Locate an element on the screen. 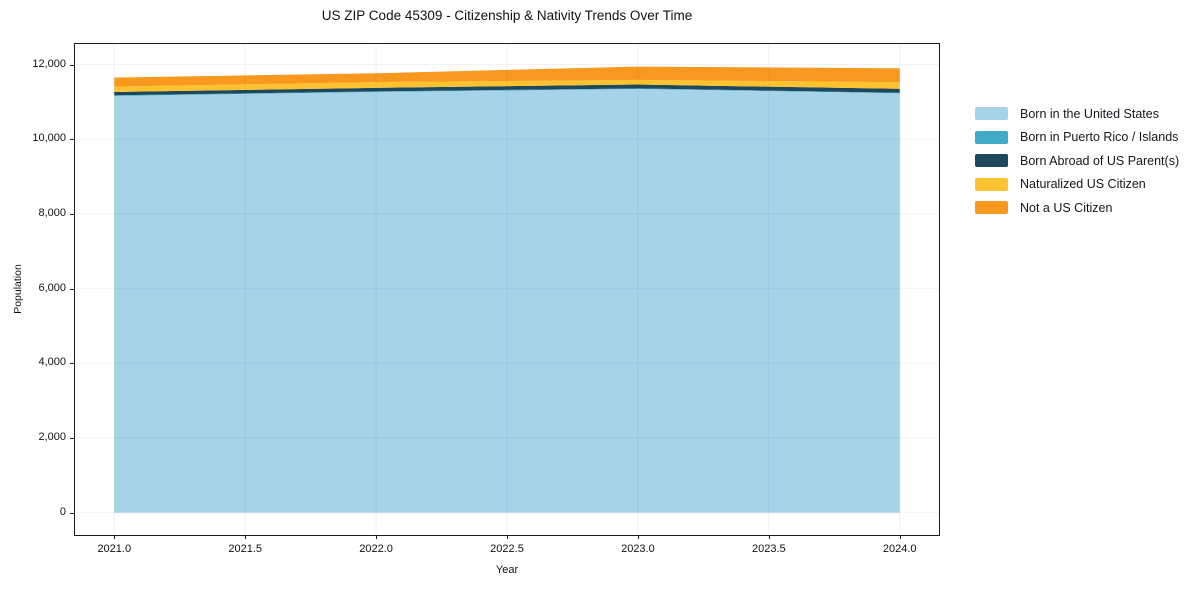 The width and height of the screenshot is (1189, 590). x-tick-label: 2024.0 is located at coordinates (899, 549).